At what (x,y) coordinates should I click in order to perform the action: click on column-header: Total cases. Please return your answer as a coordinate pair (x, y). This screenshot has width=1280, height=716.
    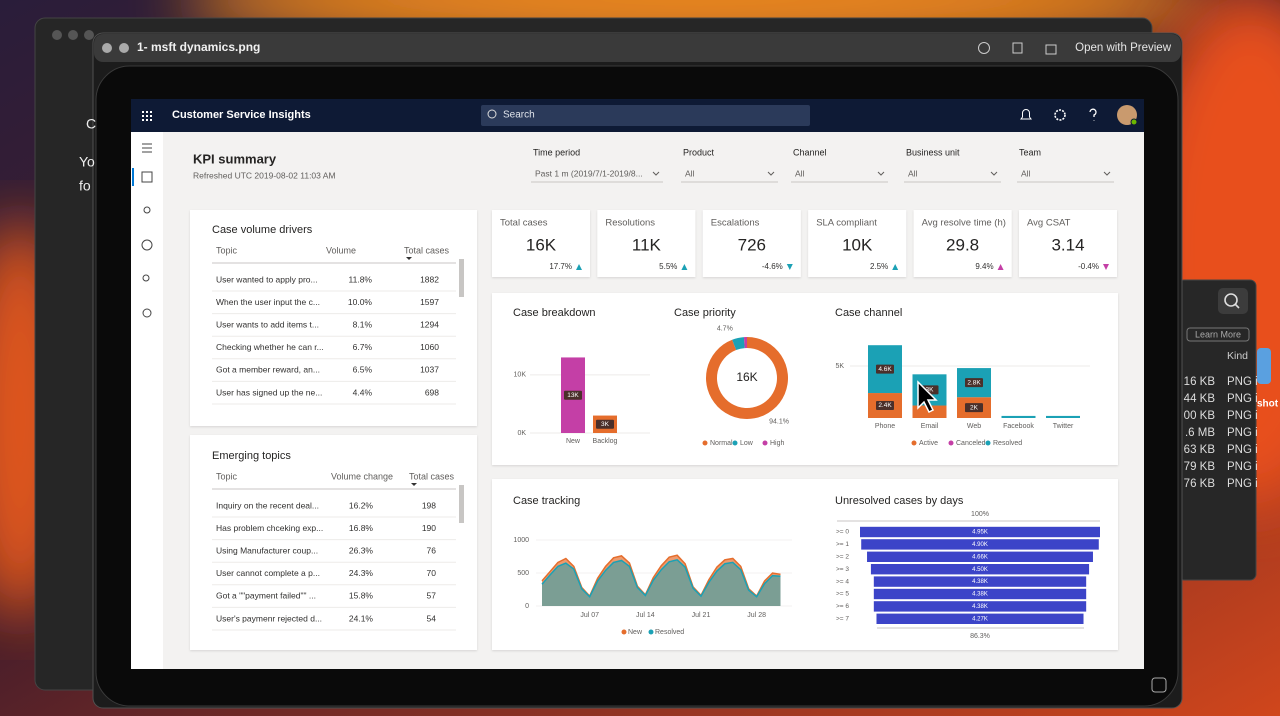
    Looking at the image, I should click on (432, 476).